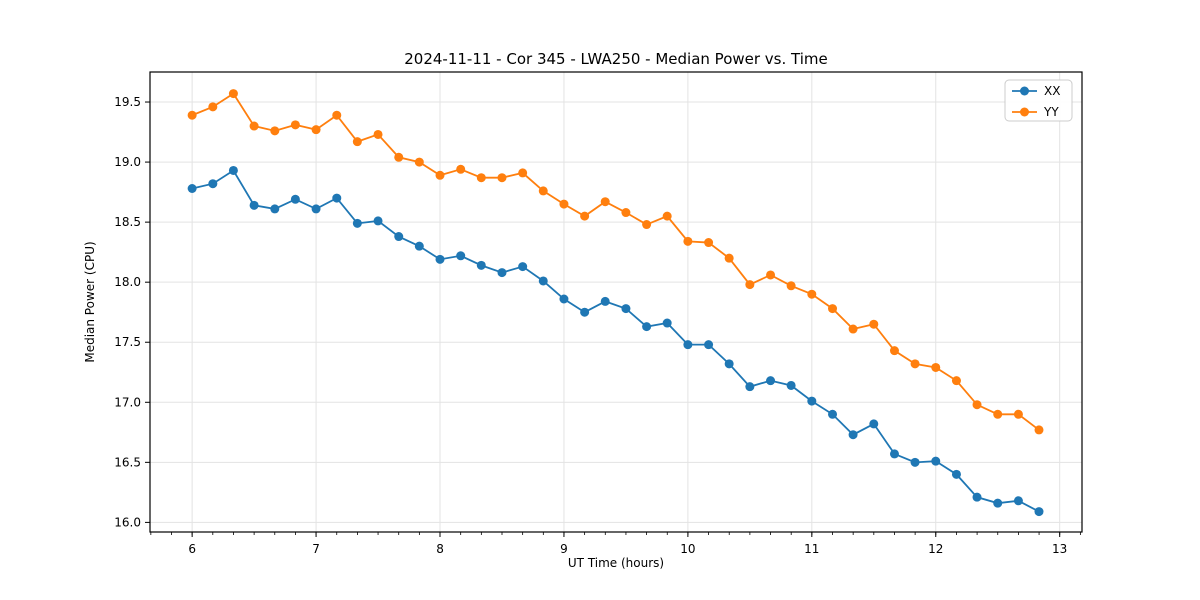 The height and width of the screenshot is (600, 1200). I want to click on y-tick-label: 17.5, so click(127, 342).